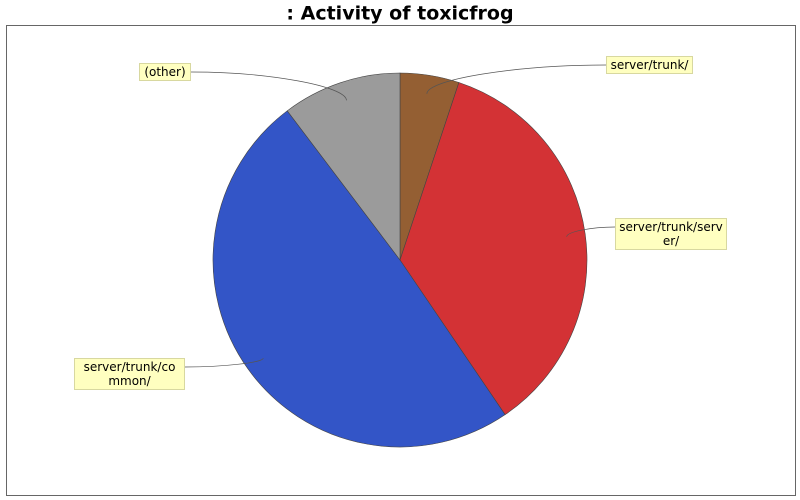  What do you see at coordinates (343, 166) in the screenshot?
I see `pie-slice` at bounding box center [343, 166].